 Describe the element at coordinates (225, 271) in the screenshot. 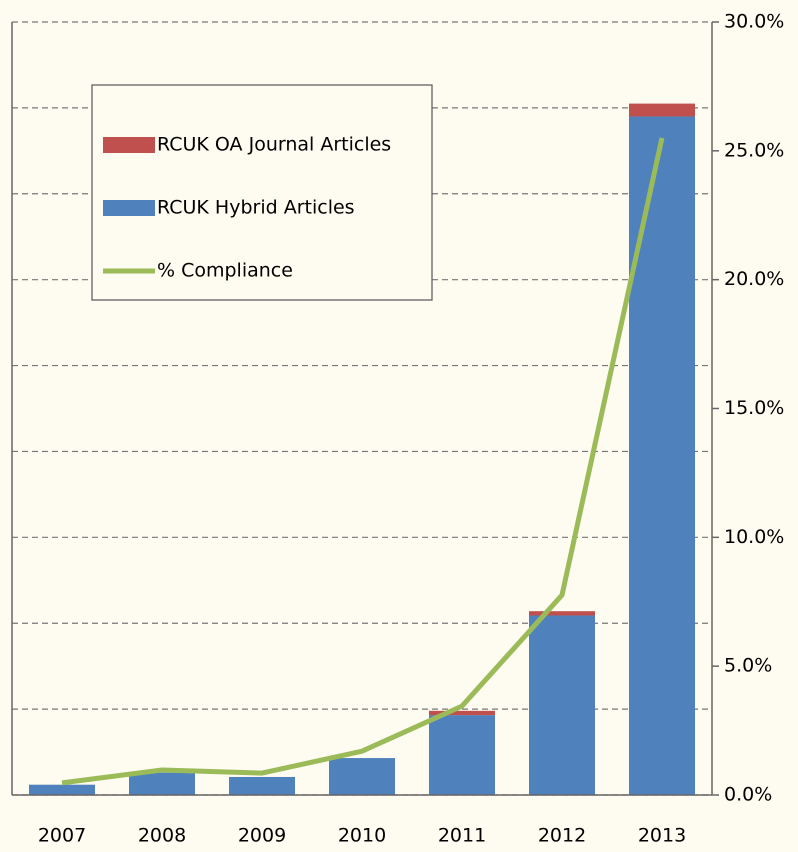

I see `legend-label: % Compliance` at that location.